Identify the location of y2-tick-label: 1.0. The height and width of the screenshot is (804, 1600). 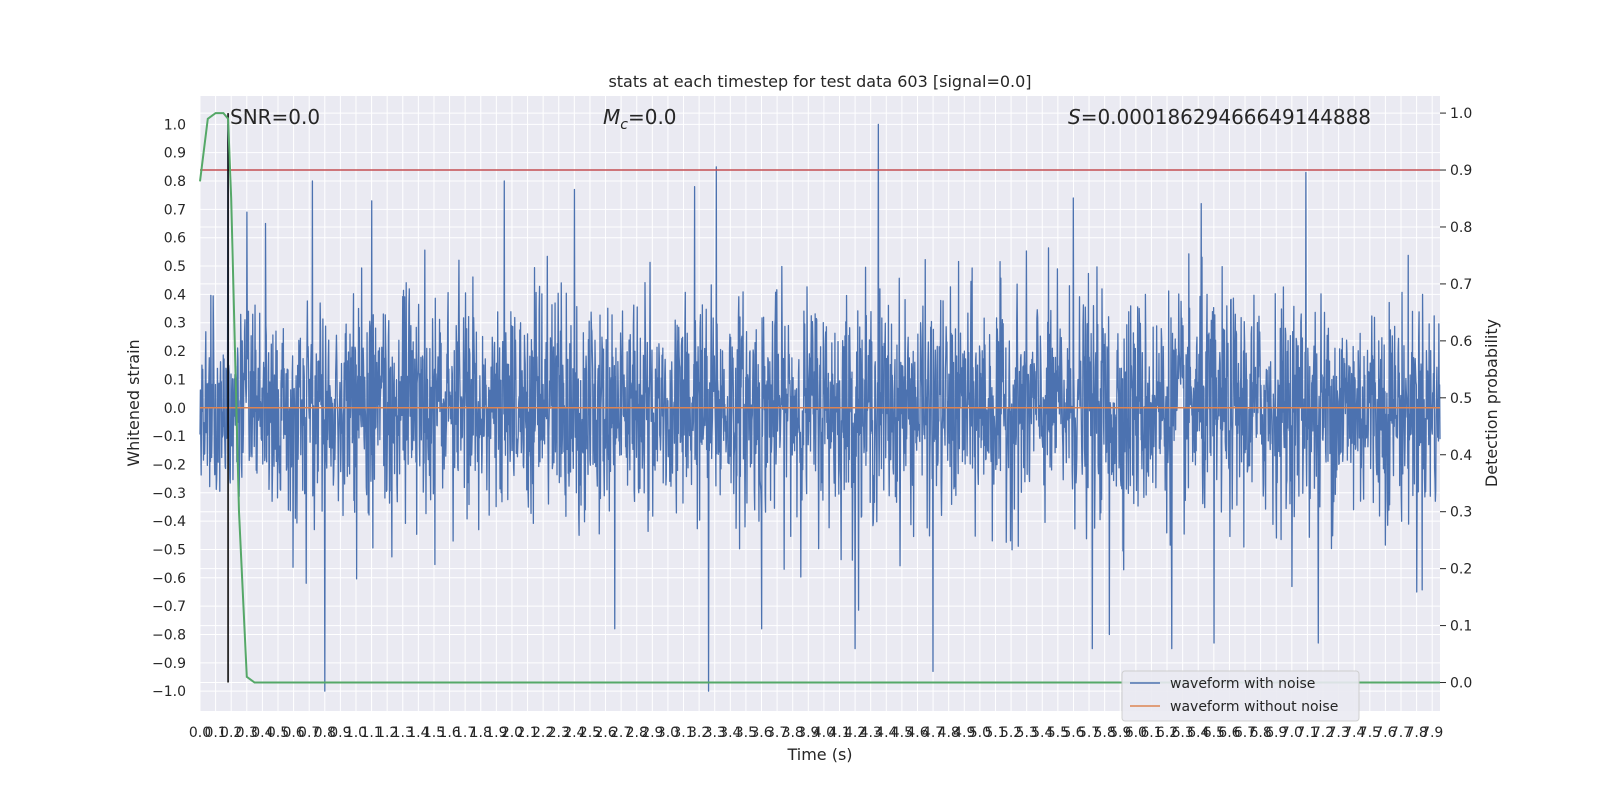
(1461, 114).